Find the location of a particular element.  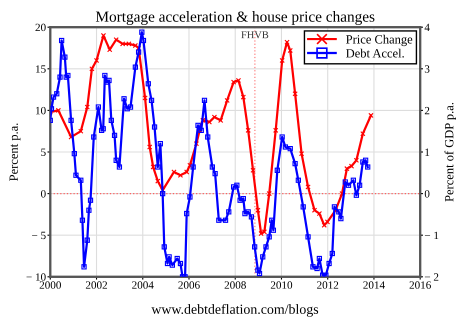

y2-tick-label: 4 is located at coordinates (427, 28).